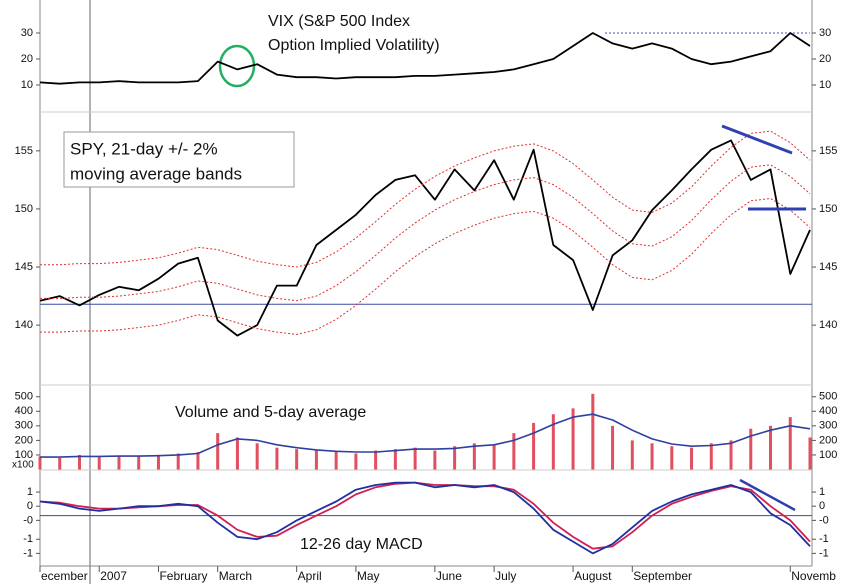  What do you see at coordinates (339, 21) in the screenshot?
I see `vix-title: VIX (S&P 500 Index` at bounding box center [339, 21].